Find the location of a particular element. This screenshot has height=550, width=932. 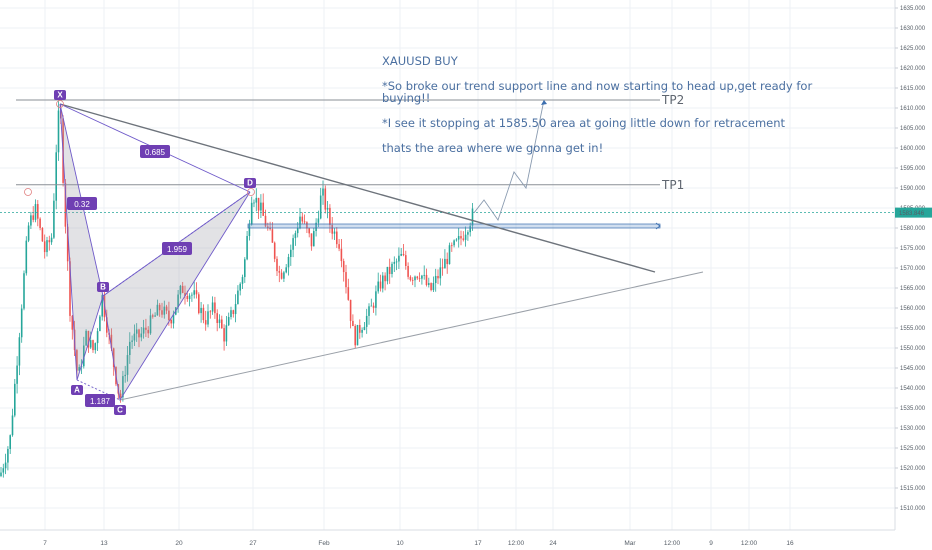

point-label-x: X is located at coordinates (60, 95).